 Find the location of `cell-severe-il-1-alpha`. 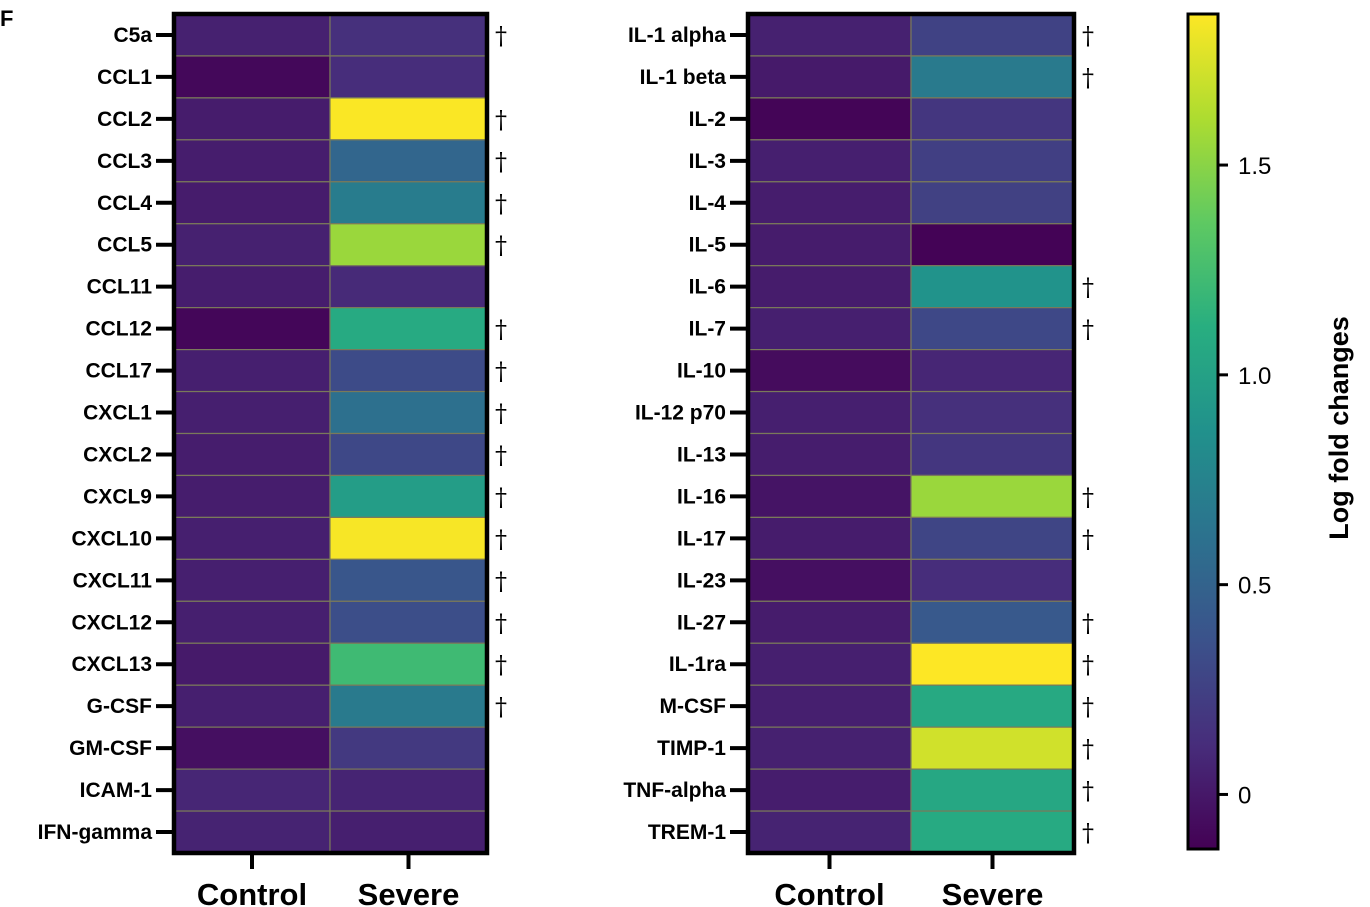

cell-severe-il-1-alpha is located at coordinates (992, 35).